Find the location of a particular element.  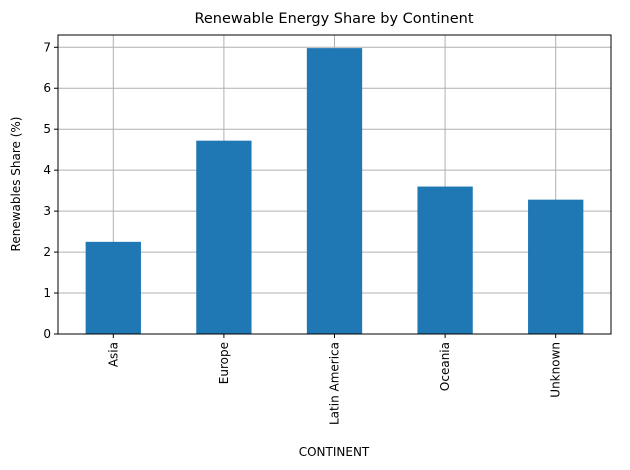

bar-asia is located at coordinates (113, 287).